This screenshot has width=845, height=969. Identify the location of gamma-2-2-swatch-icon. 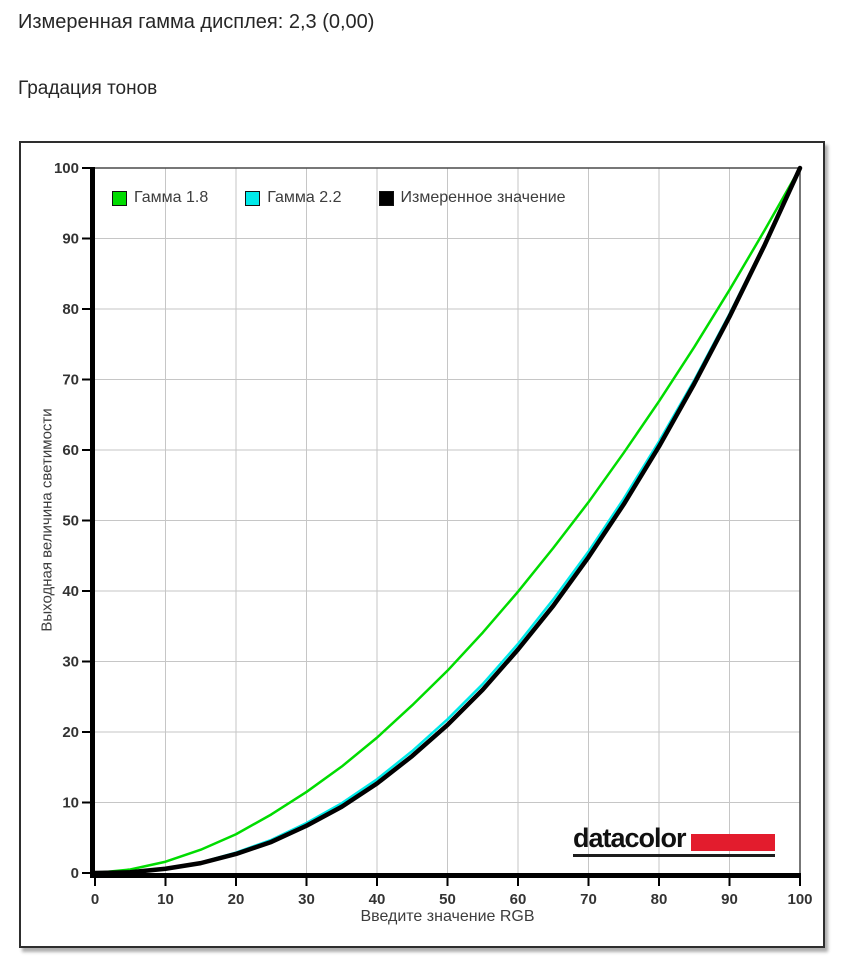
(253, 198).